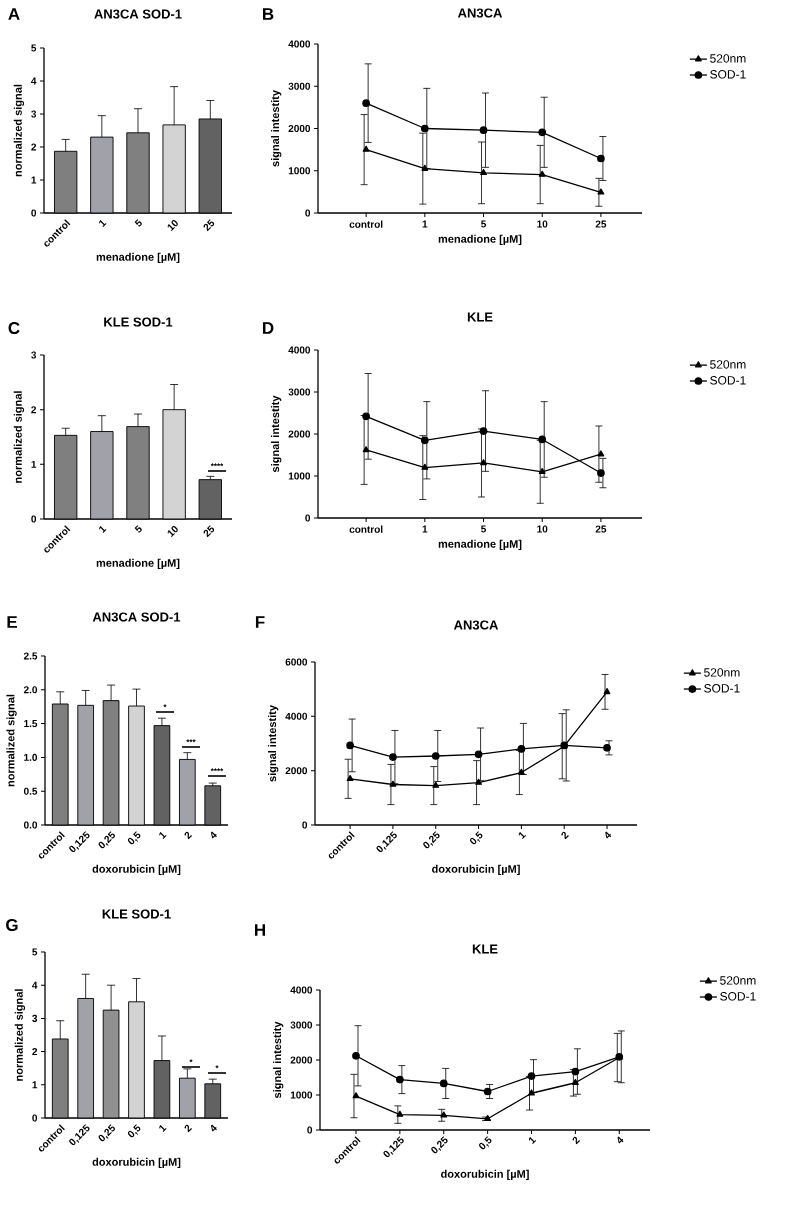 The height and width of the screenshot is (1219, 799). Describe the element at coordinates (31, 757) in the screenshot. I see `y-tick-label: 1.0` at that location.